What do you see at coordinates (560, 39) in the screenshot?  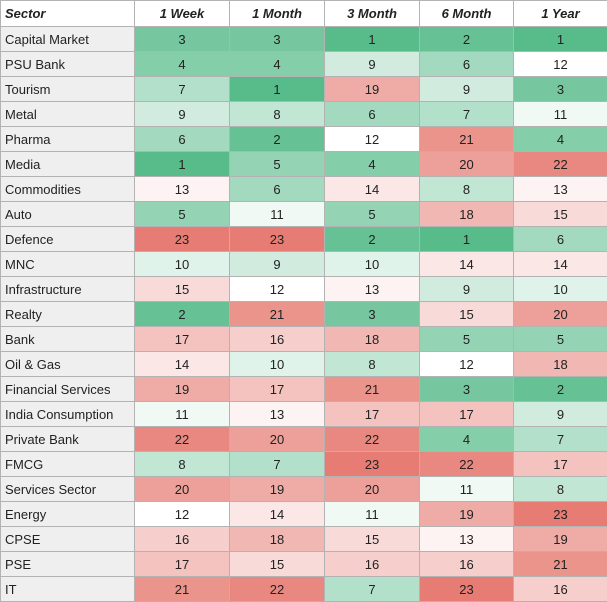 I see `rank-cell-1-year: 1` at bounding box center [560, 39].